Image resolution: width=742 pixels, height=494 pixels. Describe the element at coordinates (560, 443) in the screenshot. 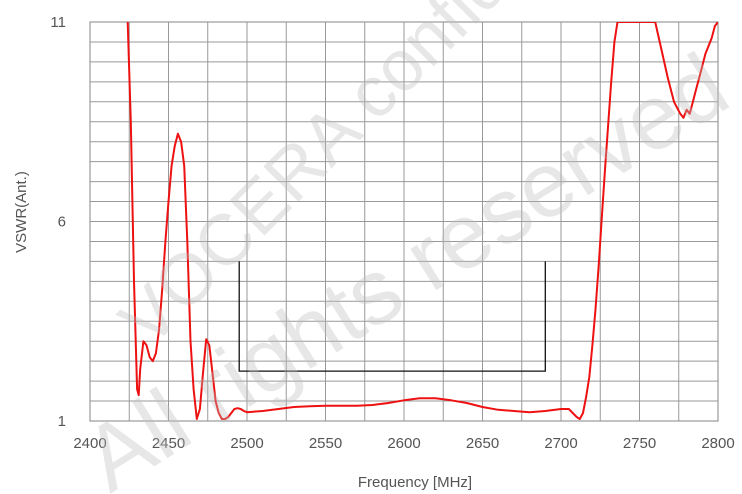

I see `x-tick-label: 2700` at that location.